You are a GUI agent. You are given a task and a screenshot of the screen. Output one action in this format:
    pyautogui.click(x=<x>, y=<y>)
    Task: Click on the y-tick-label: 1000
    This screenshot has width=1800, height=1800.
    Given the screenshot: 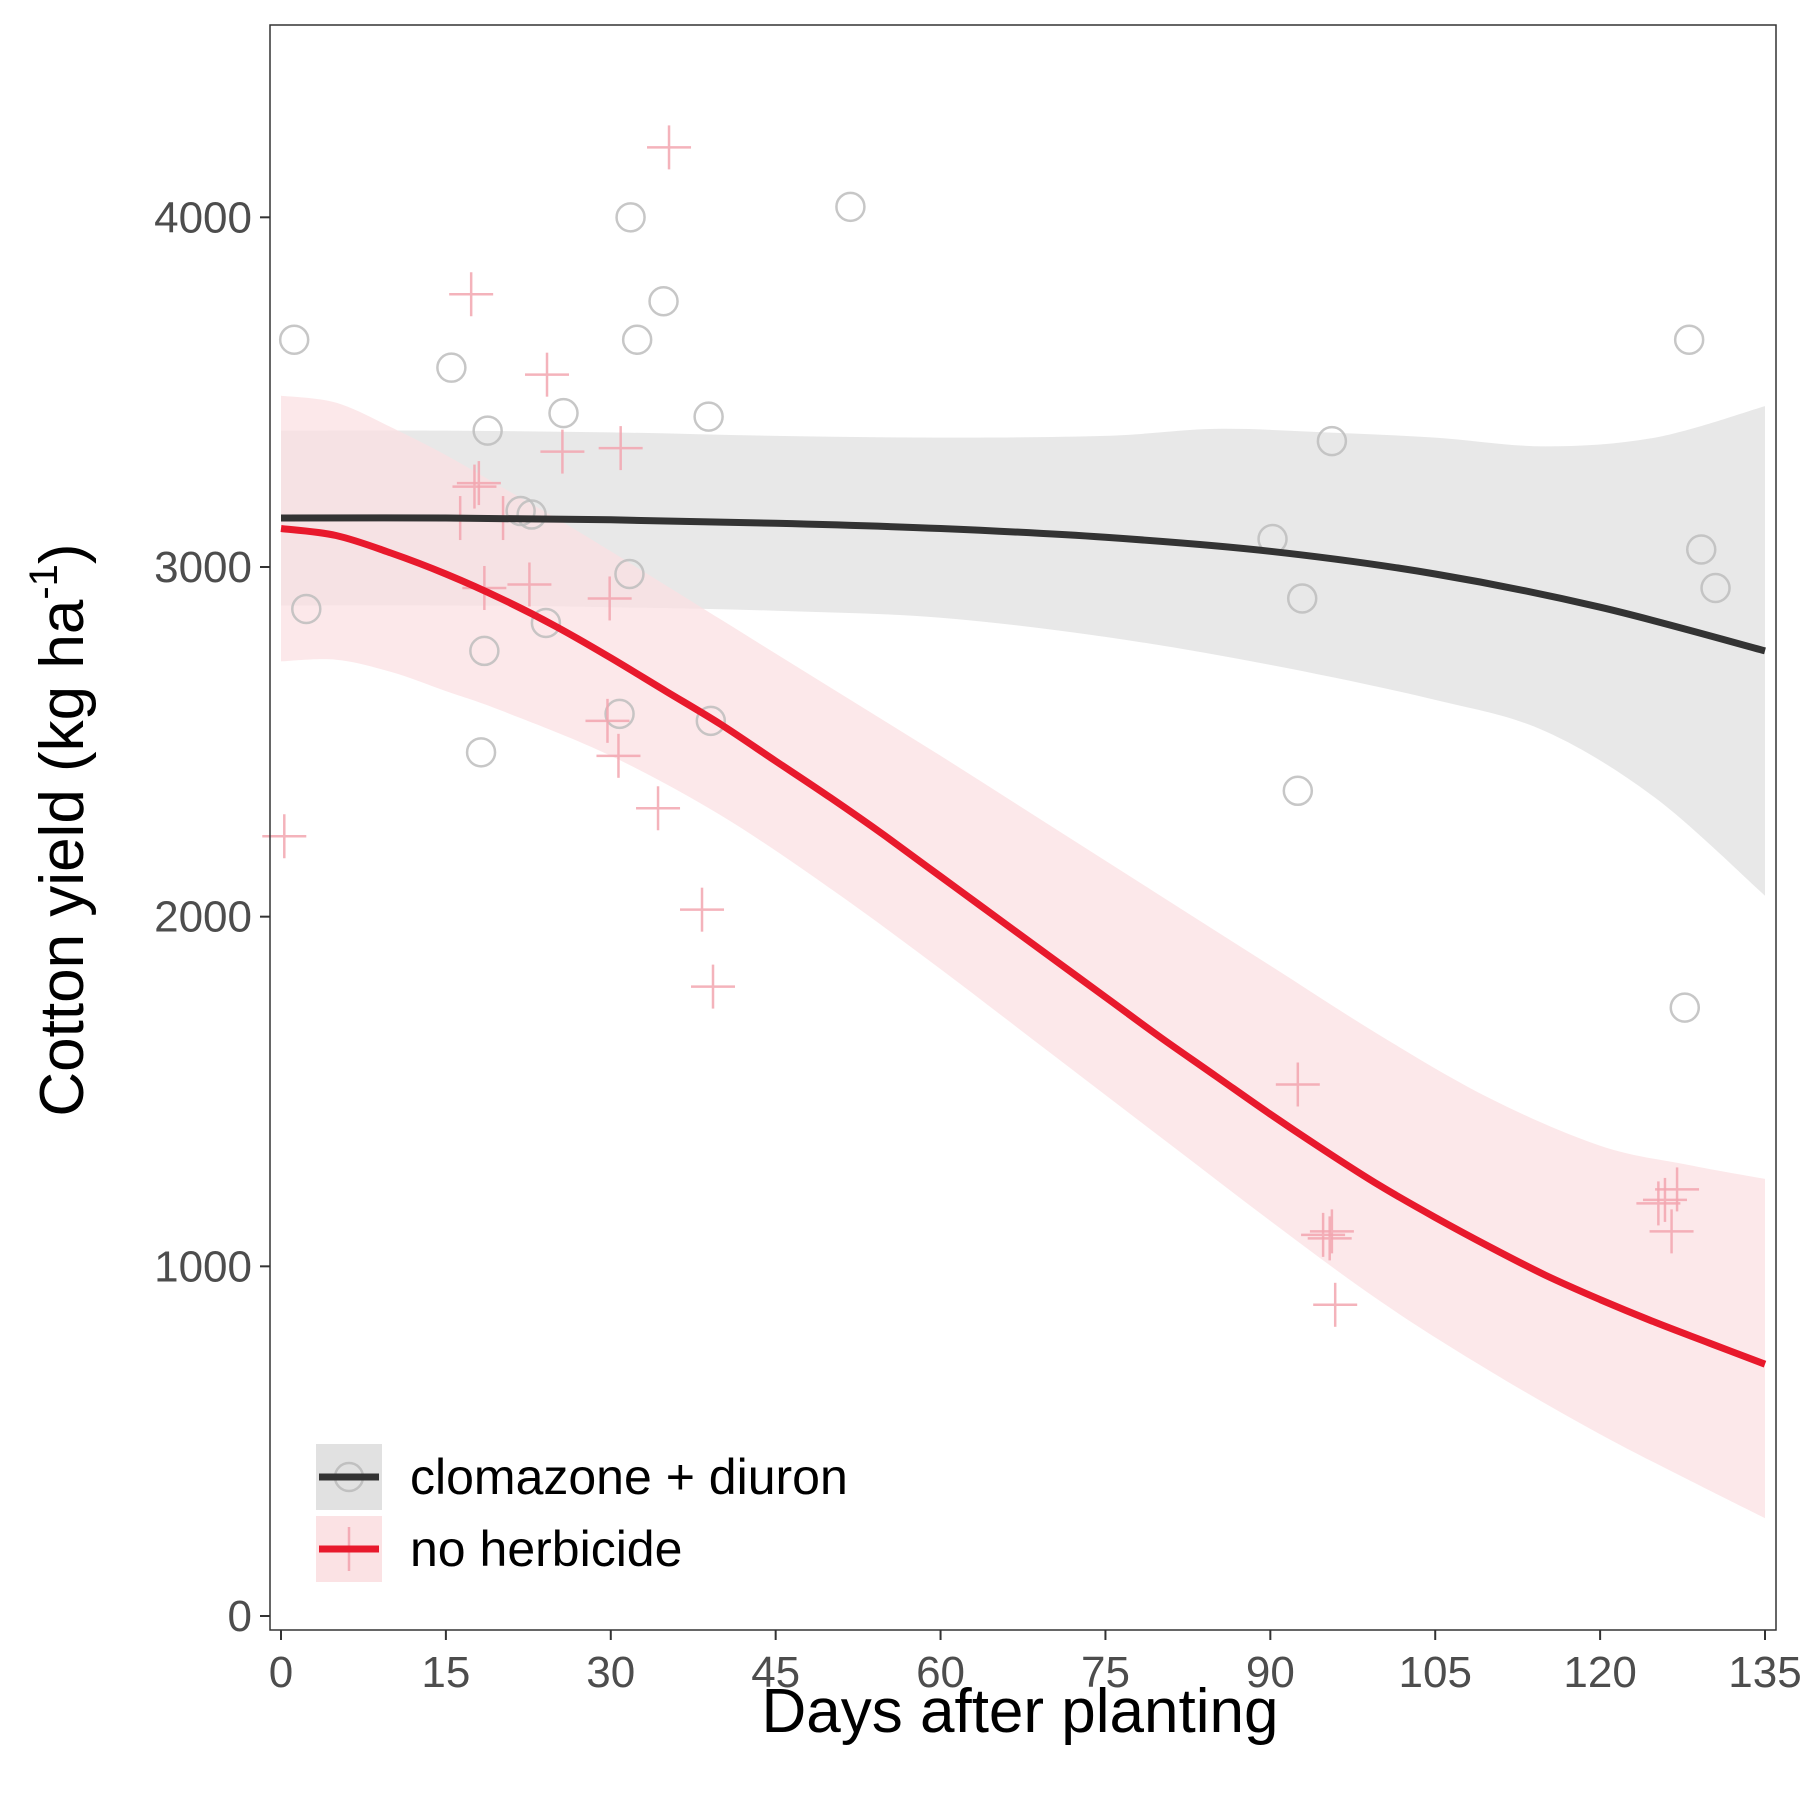 What is the action you would take?
    pyautogui.click(x=203, y=1266)
    